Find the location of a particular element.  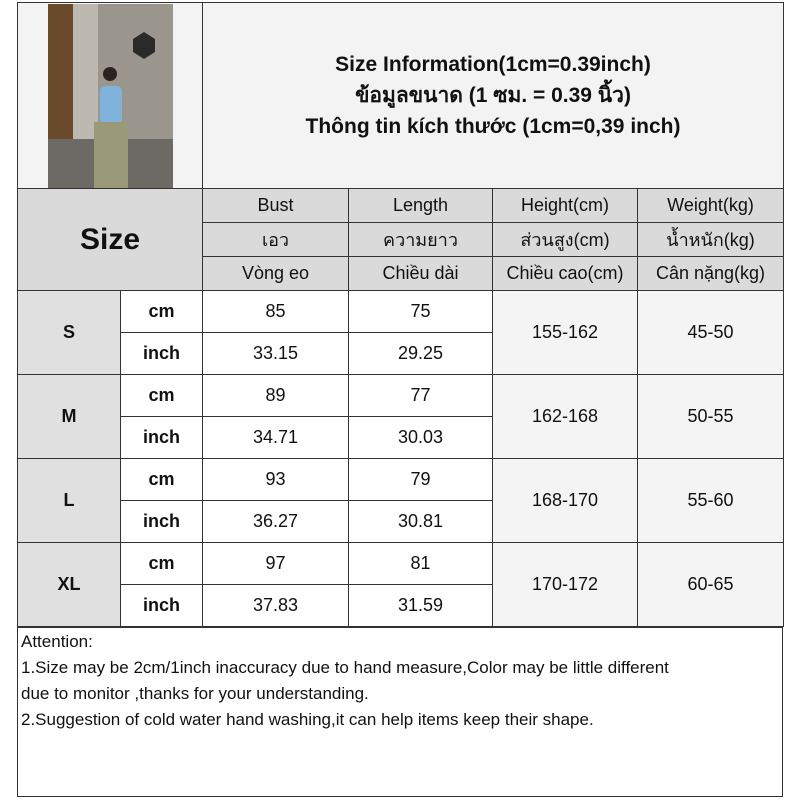

table-row: inch 33.15 29.25 is located at coordinates (401, 353).